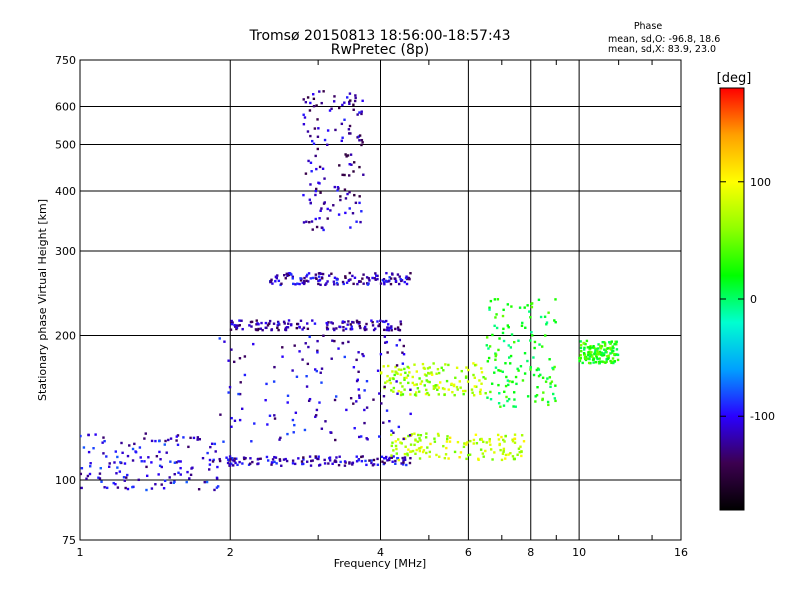  I want to click on y-tick-label: 600, so click(65, 107).